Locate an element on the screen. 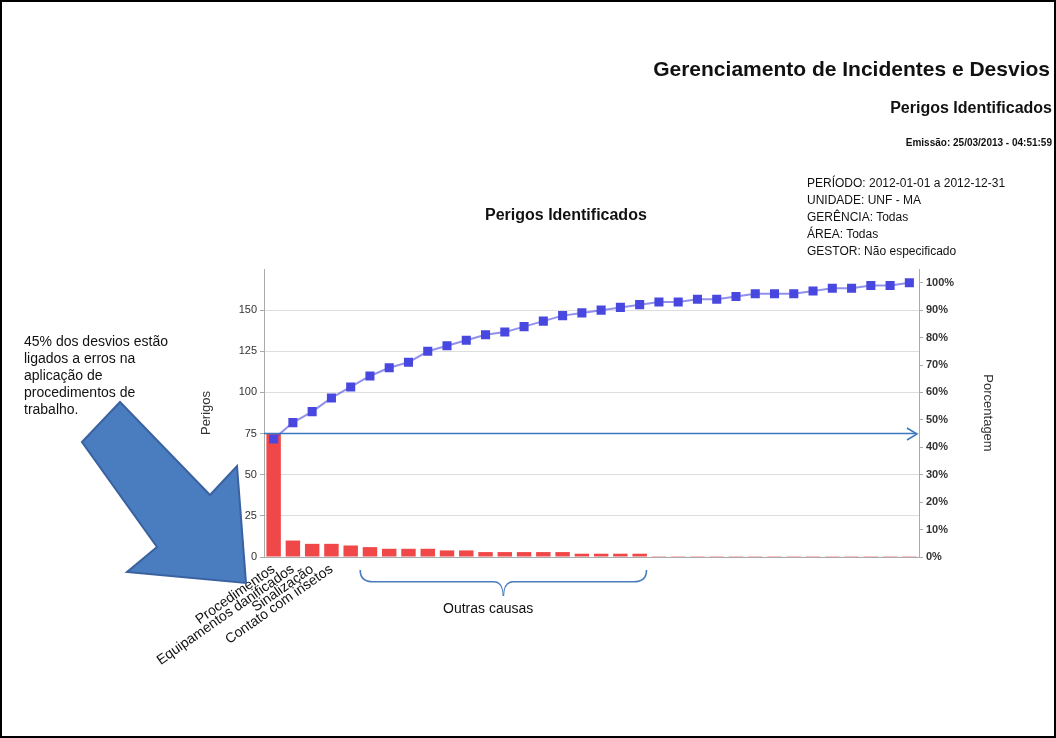 This screenshot has height=738, width=1056. y2-tick-label: 100% is located at coordinates (940, 281).